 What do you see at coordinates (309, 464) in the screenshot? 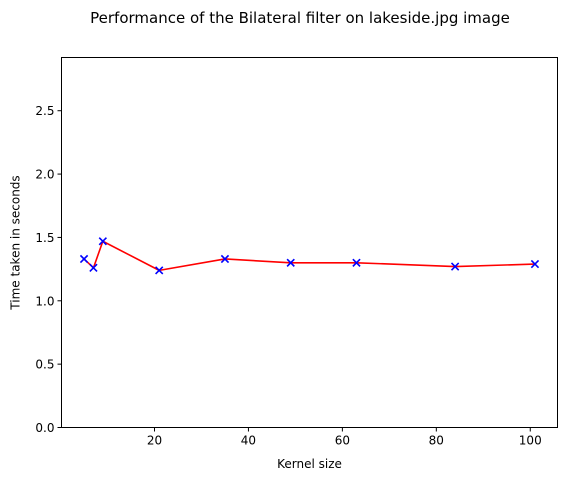
I see `x-axis-label: Kernel size` at bounding box center [309, 464].